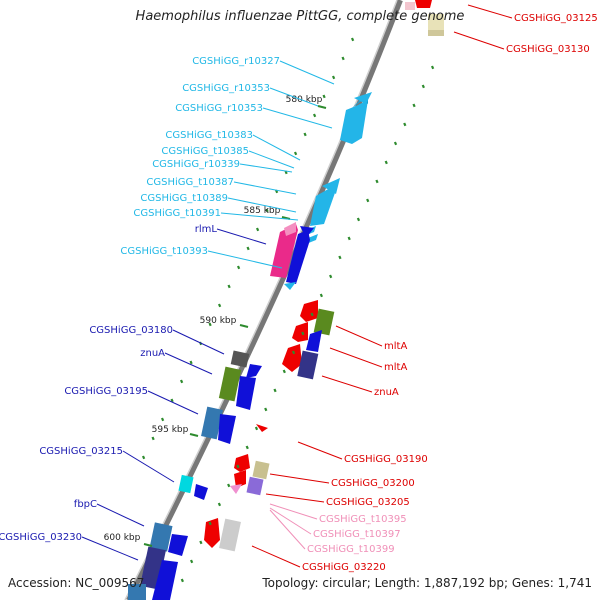  I want to click on feature-label: rlmL, so click(206, 229).